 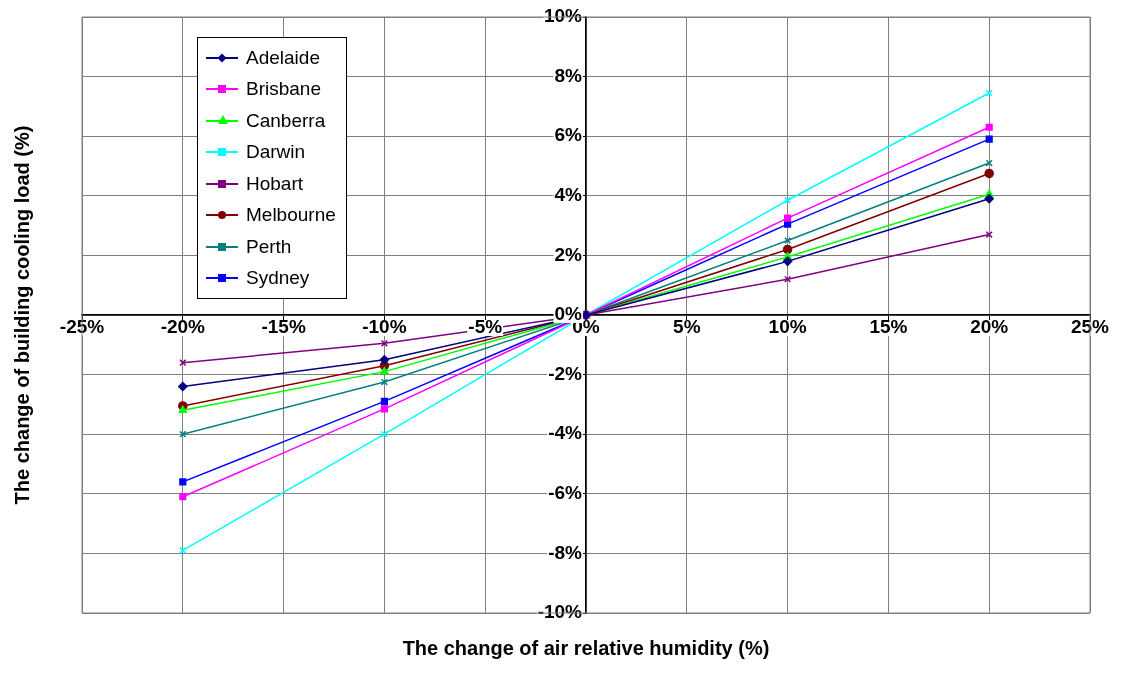 I want to click on y-tick-label: -4%, so click(x=565, y=433).